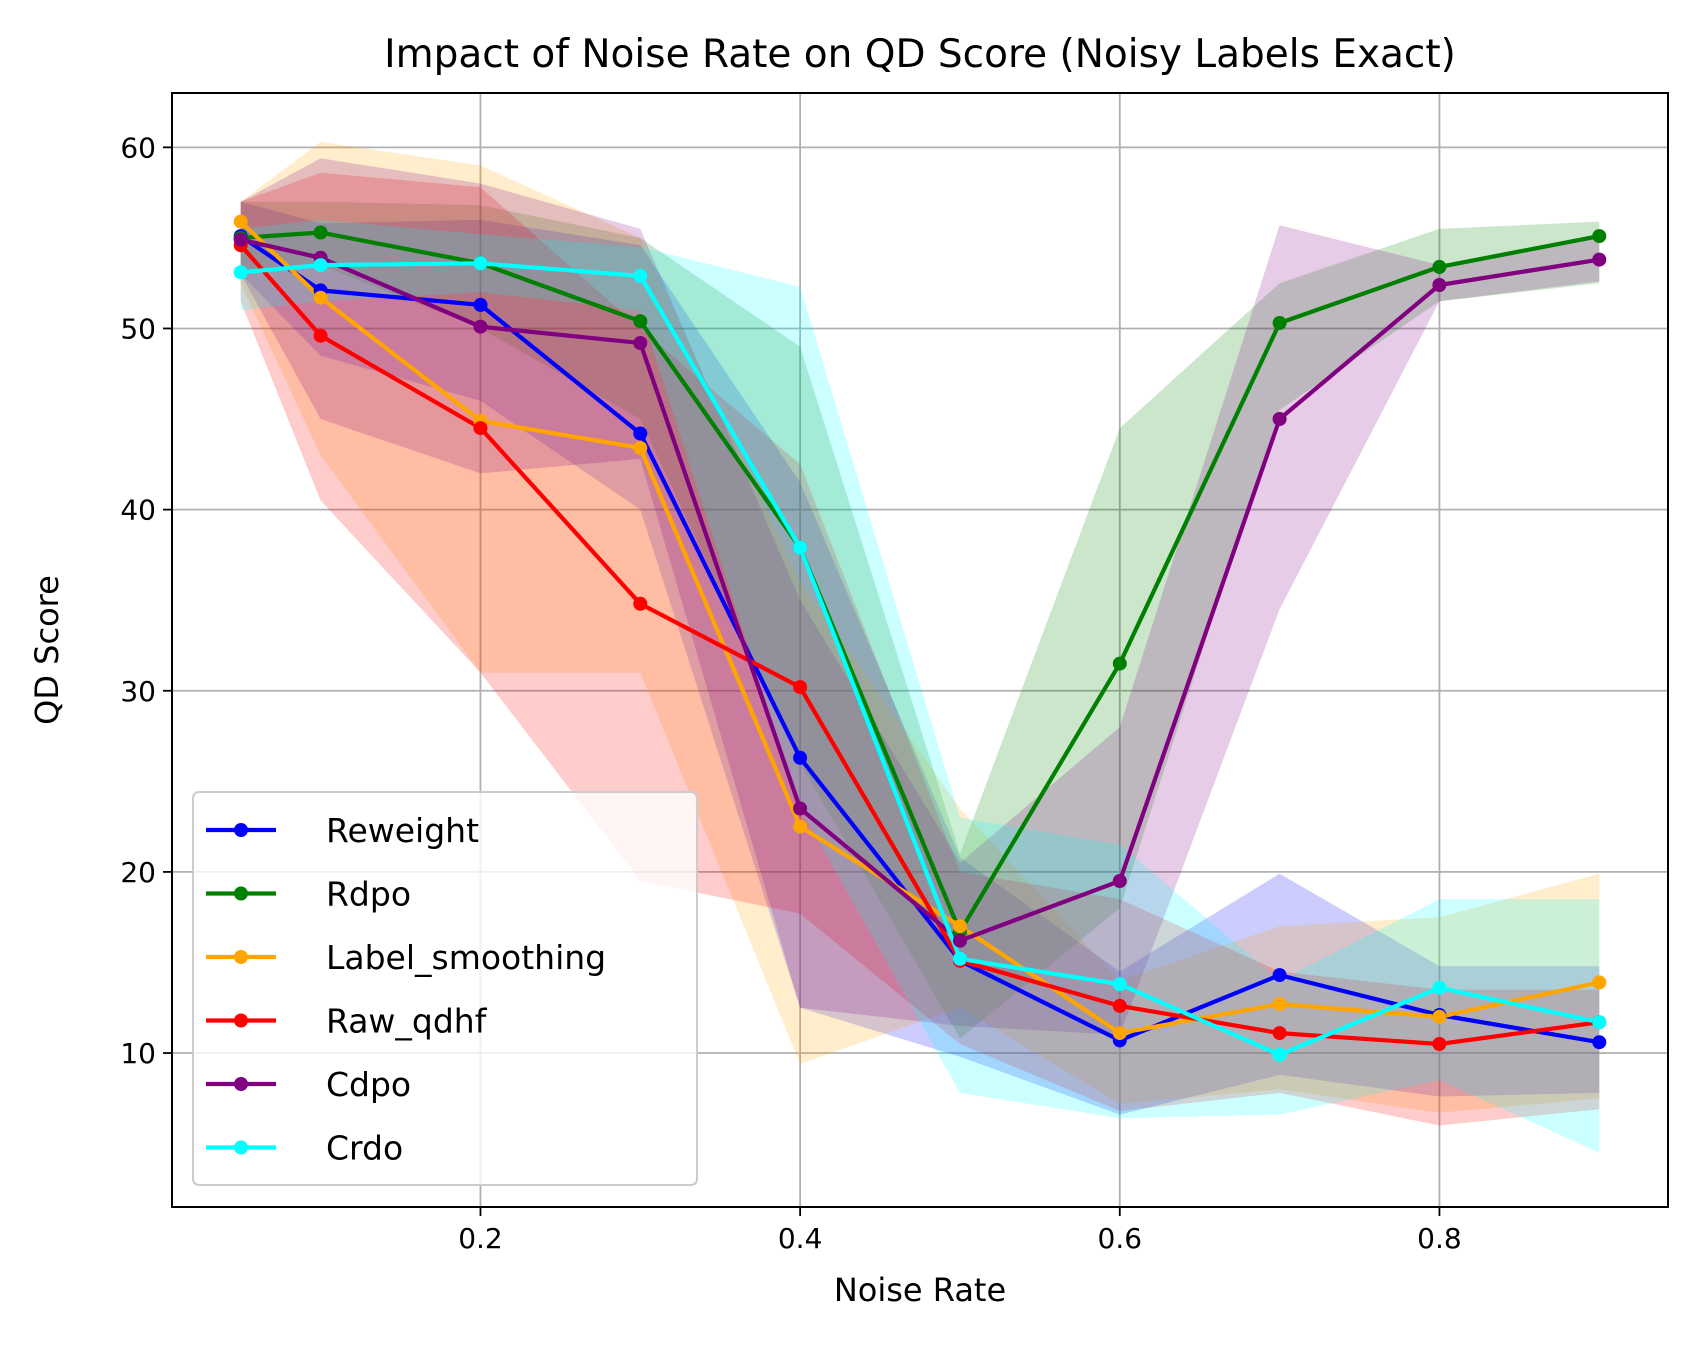 Image resolution: width=1688 pixels, height=1361 pixels. What do you see at coordinates (241, 957) in the screenshot?
I see `legend-marker-label-smoothing` at bounding box center [241, 957].